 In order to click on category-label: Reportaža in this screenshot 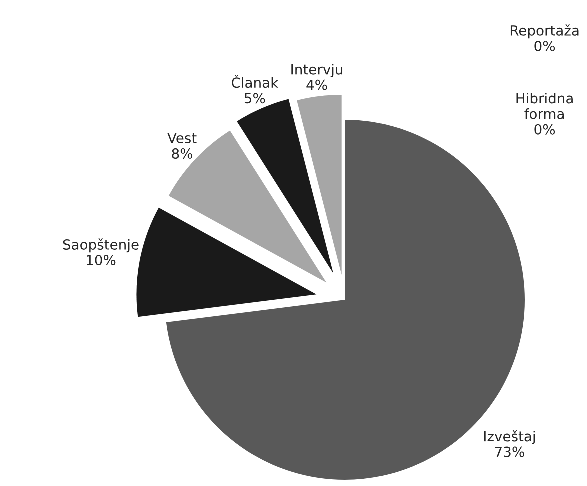, I will do `click(544, 31)`.